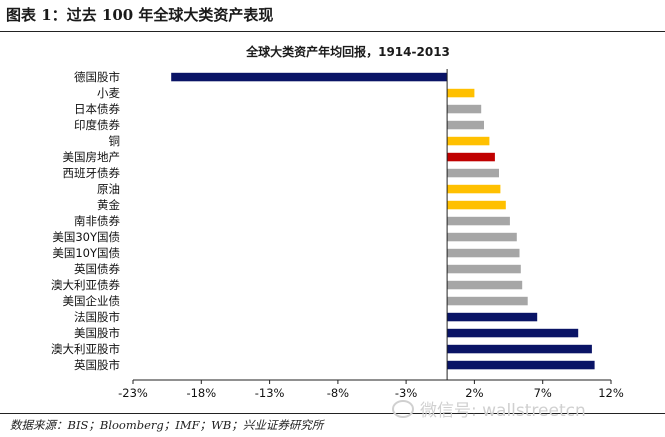 This screenshot has height=437, width=665. I want to click on watermark: 微信号: wallstreetcn, so click(489, 408).